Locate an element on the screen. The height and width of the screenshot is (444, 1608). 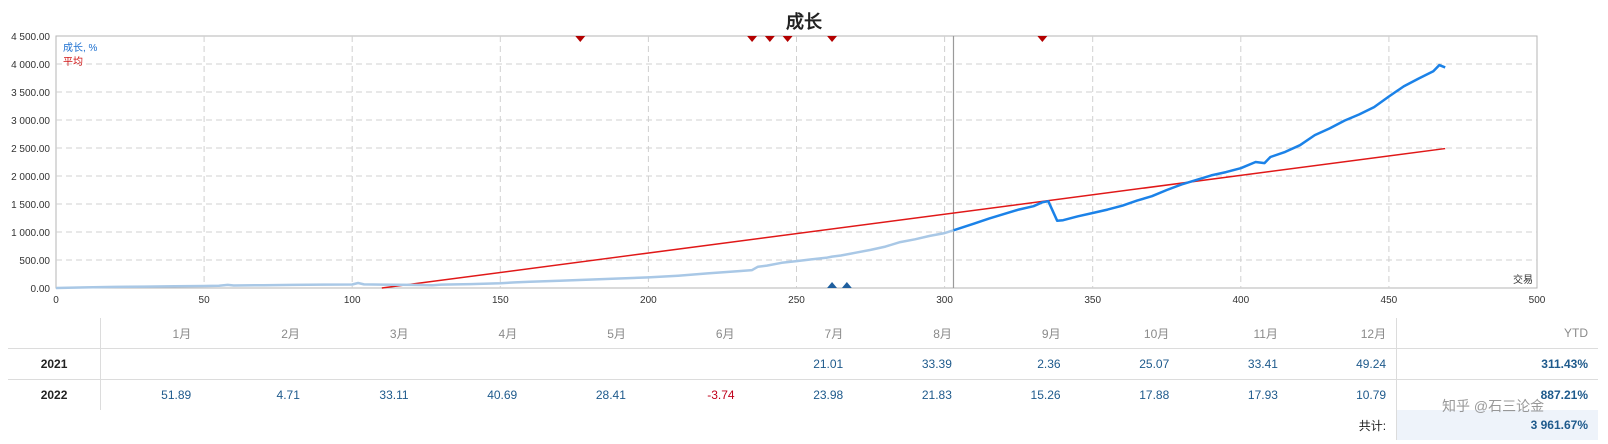
month-value-cell: 40.69 is located at coordinates (473, 394).